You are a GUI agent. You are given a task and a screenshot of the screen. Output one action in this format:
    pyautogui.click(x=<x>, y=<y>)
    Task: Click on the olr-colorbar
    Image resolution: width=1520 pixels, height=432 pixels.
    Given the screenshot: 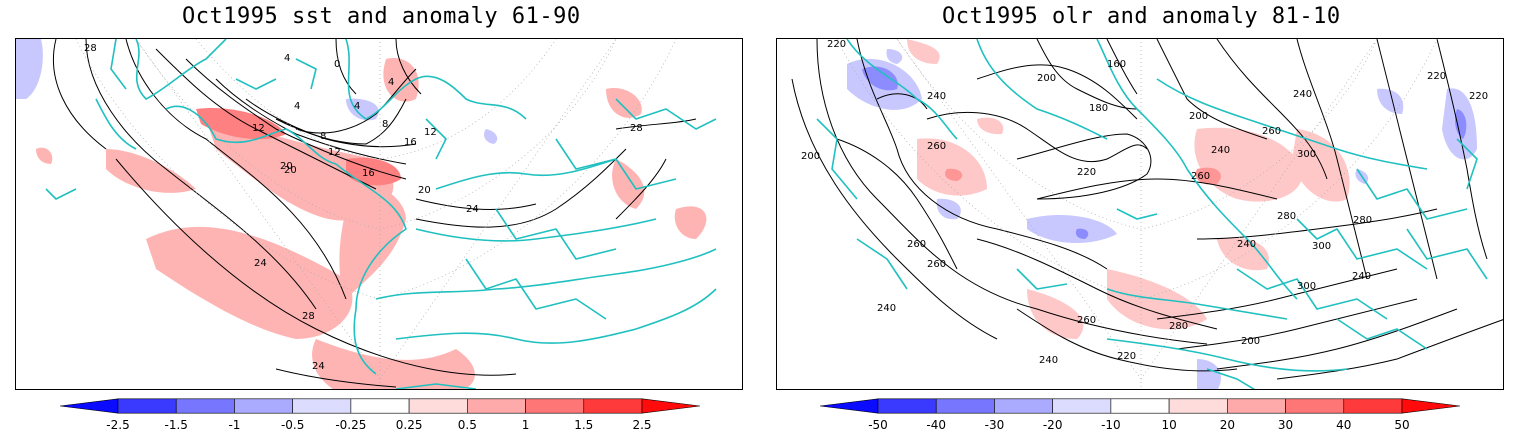 What is the action you would take?
    pyautogui.click(x=1140, y=406)
    